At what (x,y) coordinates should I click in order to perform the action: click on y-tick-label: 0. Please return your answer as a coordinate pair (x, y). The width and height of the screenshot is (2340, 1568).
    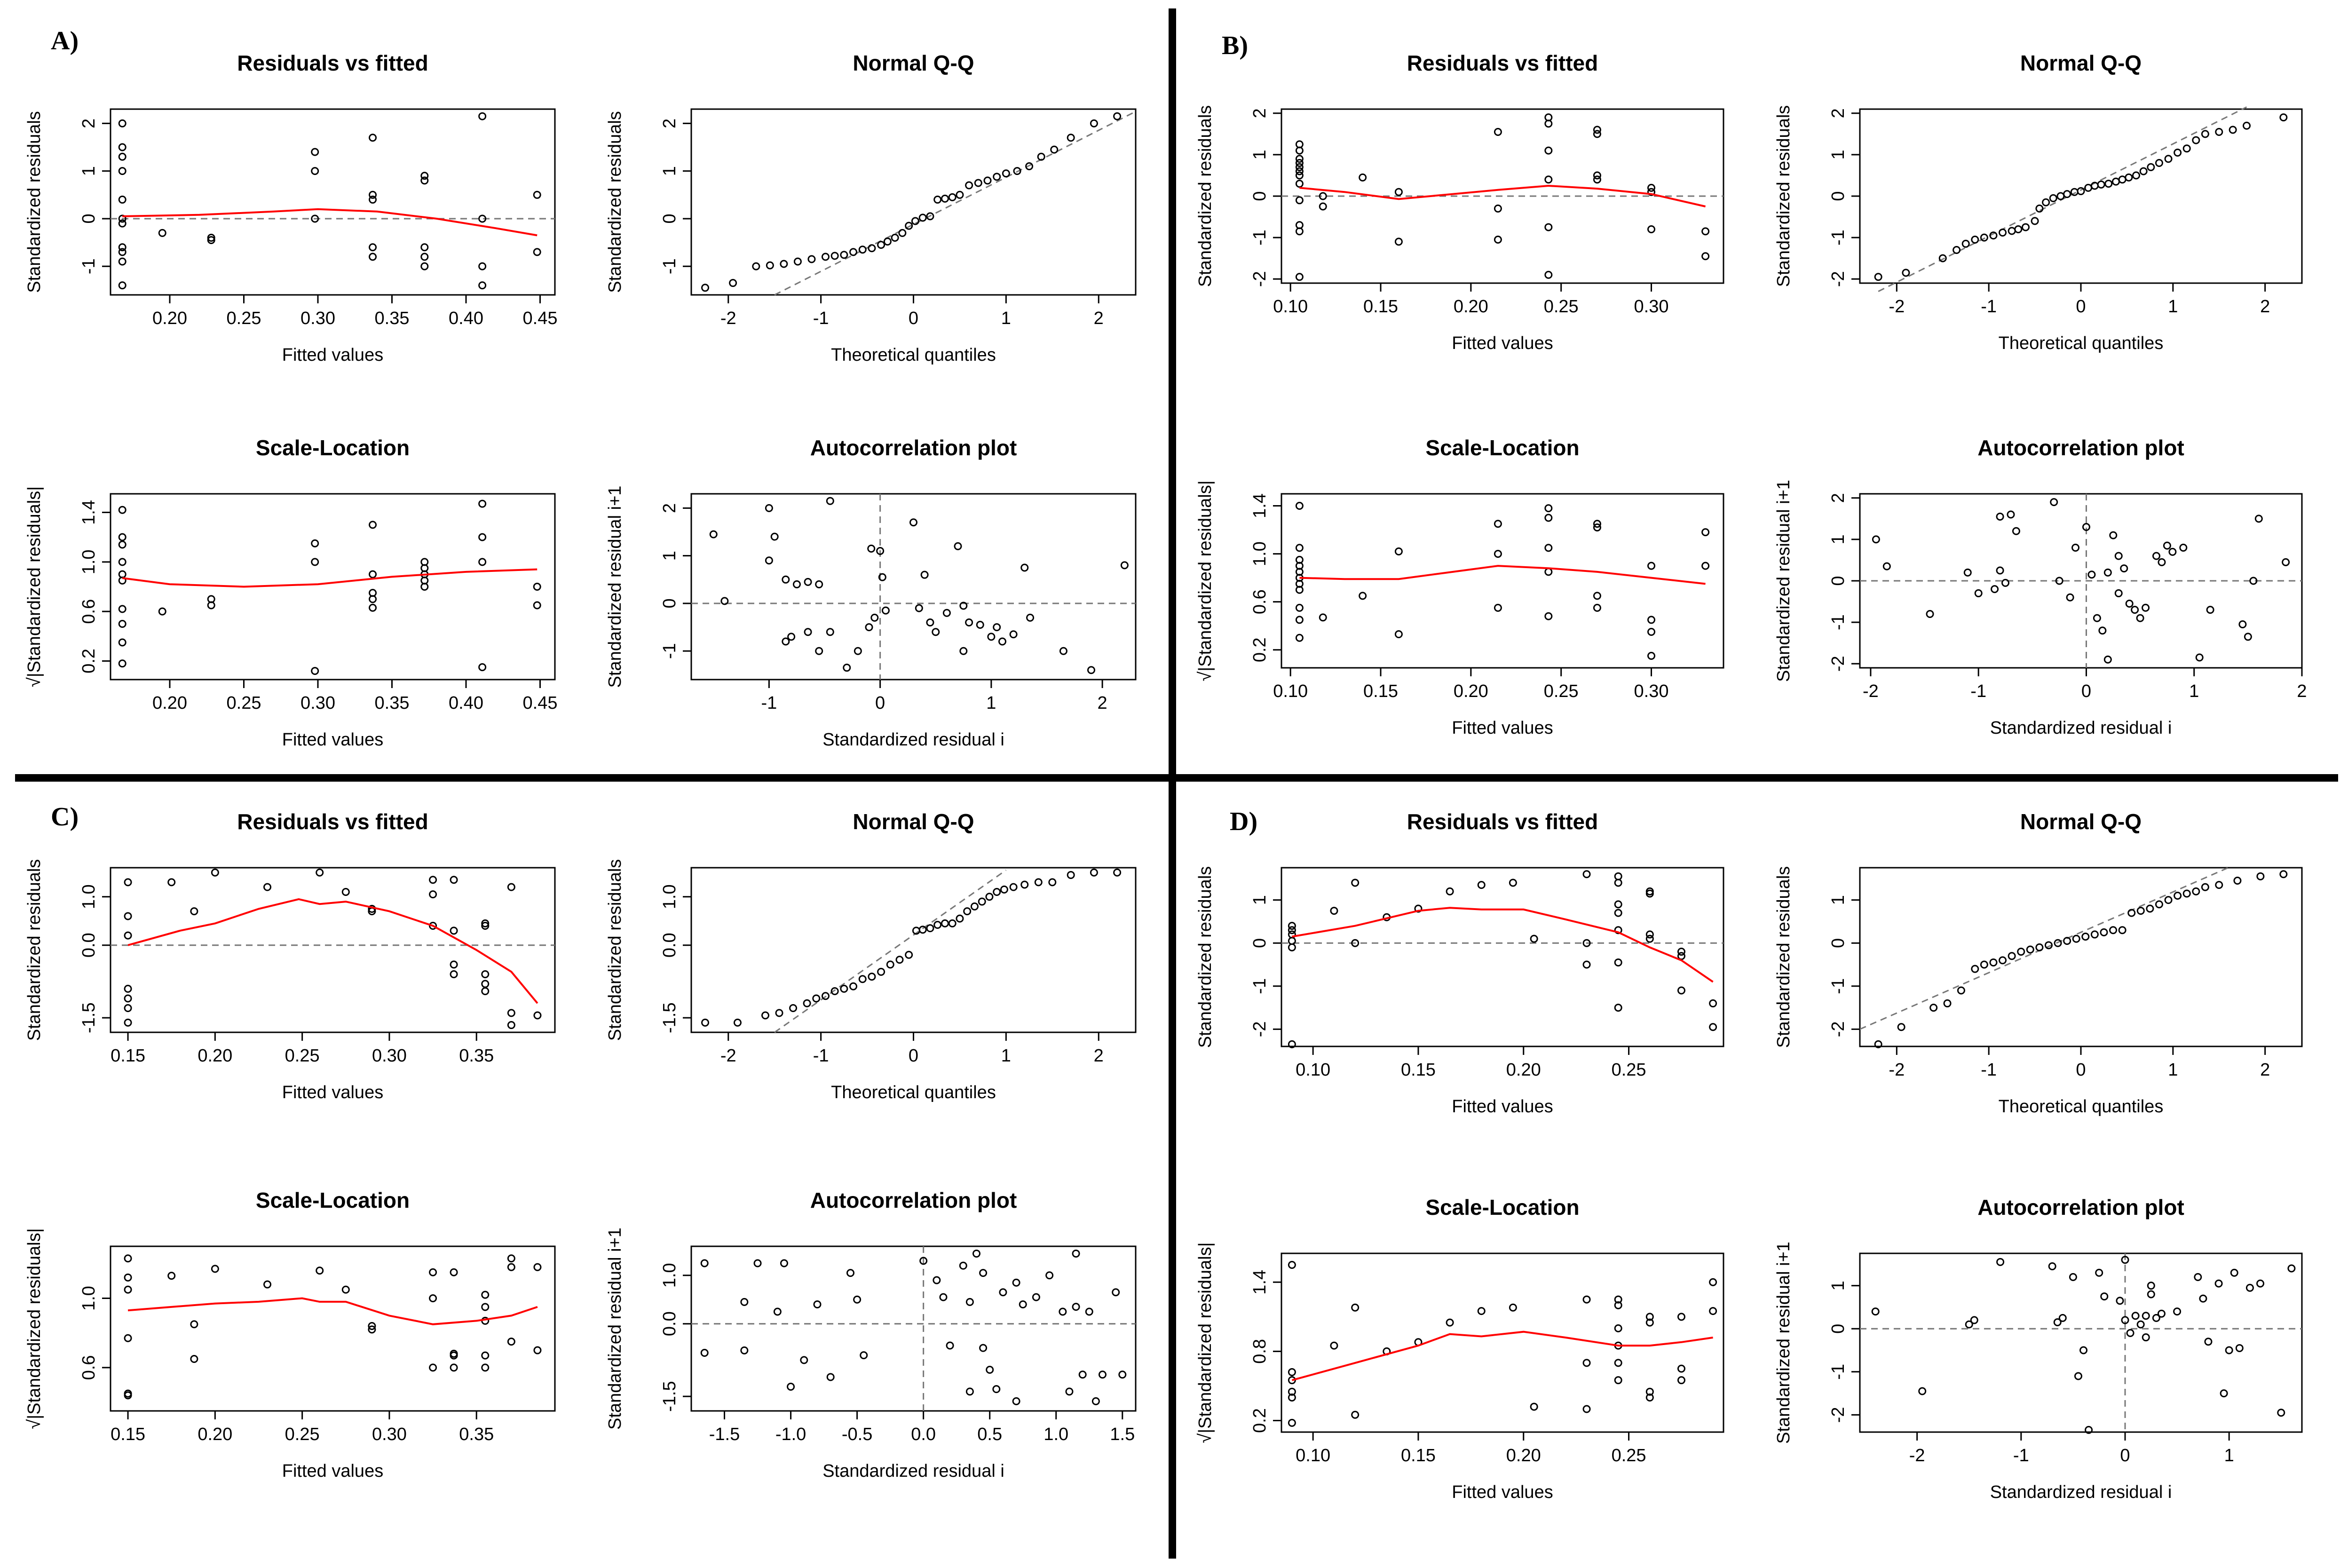
    Looking at the image, I should click on (1838, 581).